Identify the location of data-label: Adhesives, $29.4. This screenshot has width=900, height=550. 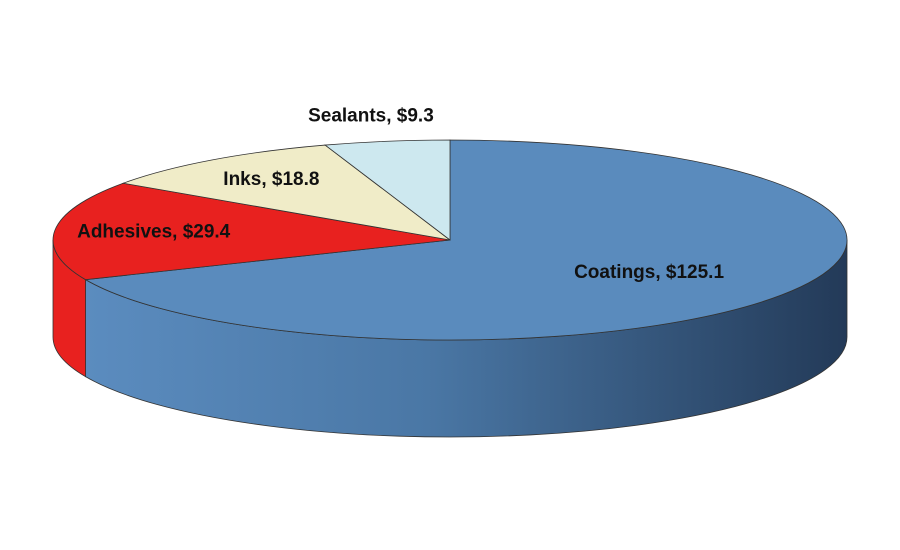
(154, 232).